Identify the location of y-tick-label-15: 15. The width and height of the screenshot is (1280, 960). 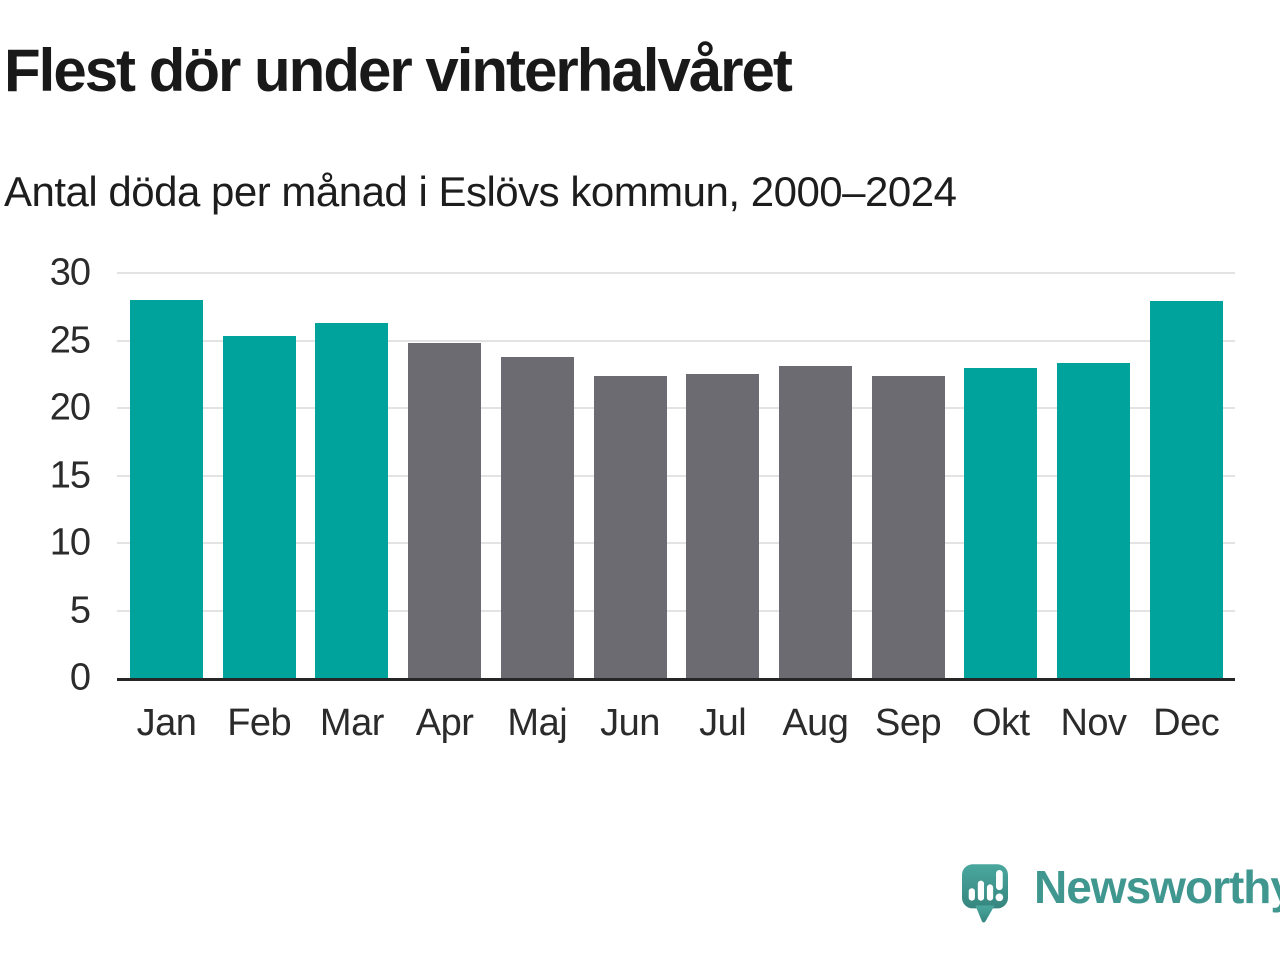
(70, 475).